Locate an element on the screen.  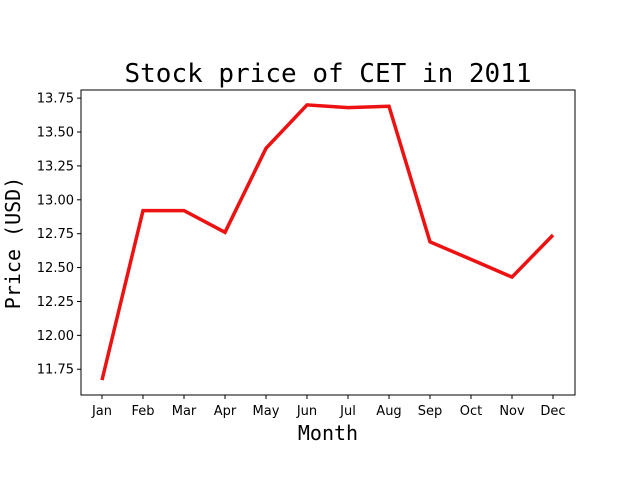
y-tick-label: 12.25 is located at coordinates (55, 302).